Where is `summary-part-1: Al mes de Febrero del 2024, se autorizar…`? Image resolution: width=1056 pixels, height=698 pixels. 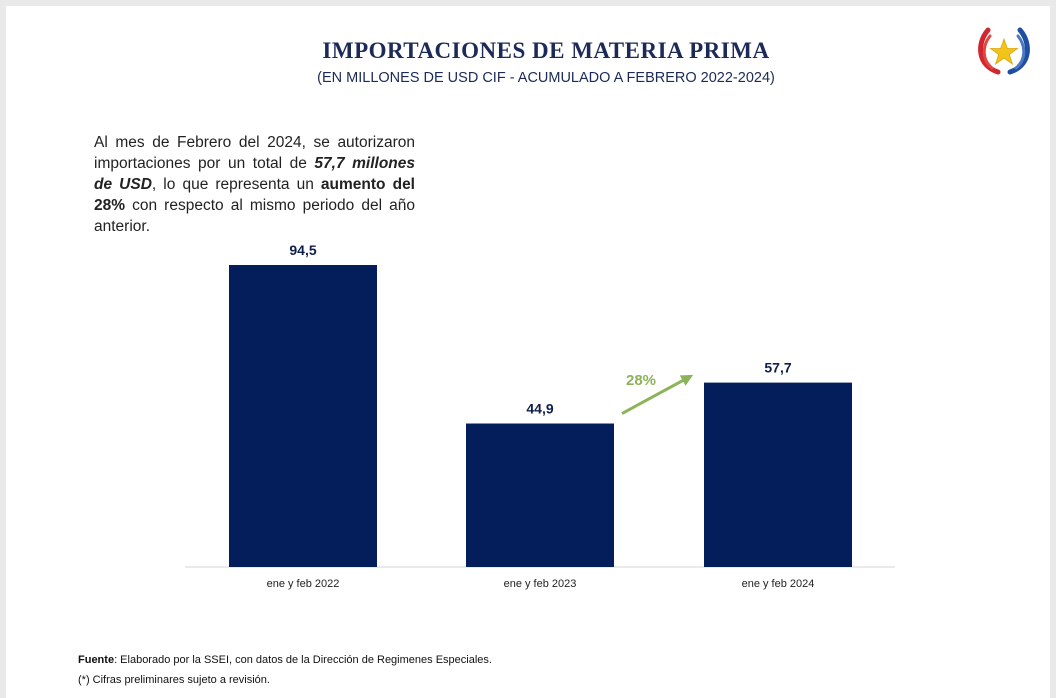
summary-part-1: Al mes de Febrero del 2024, se autorizar… is located at coordinates (254, 153).